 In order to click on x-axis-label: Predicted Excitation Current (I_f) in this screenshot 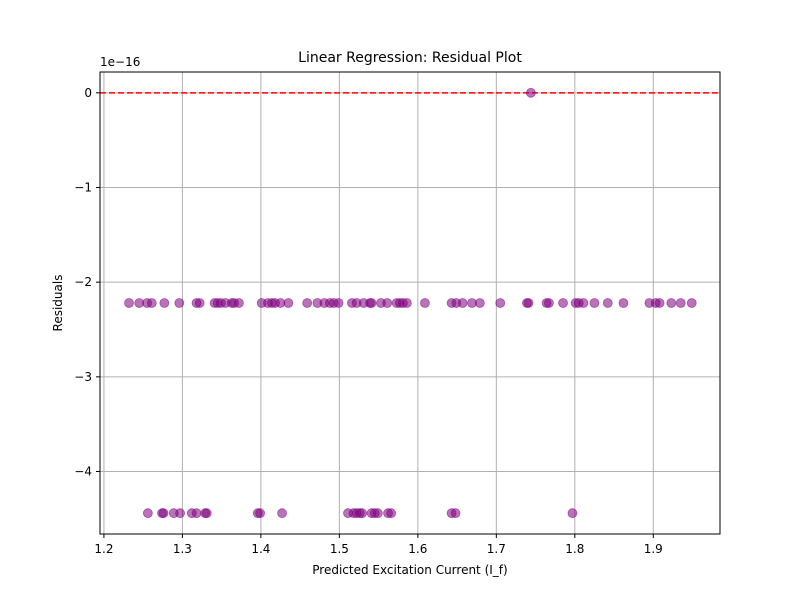, I will do `click(409, 570)`.